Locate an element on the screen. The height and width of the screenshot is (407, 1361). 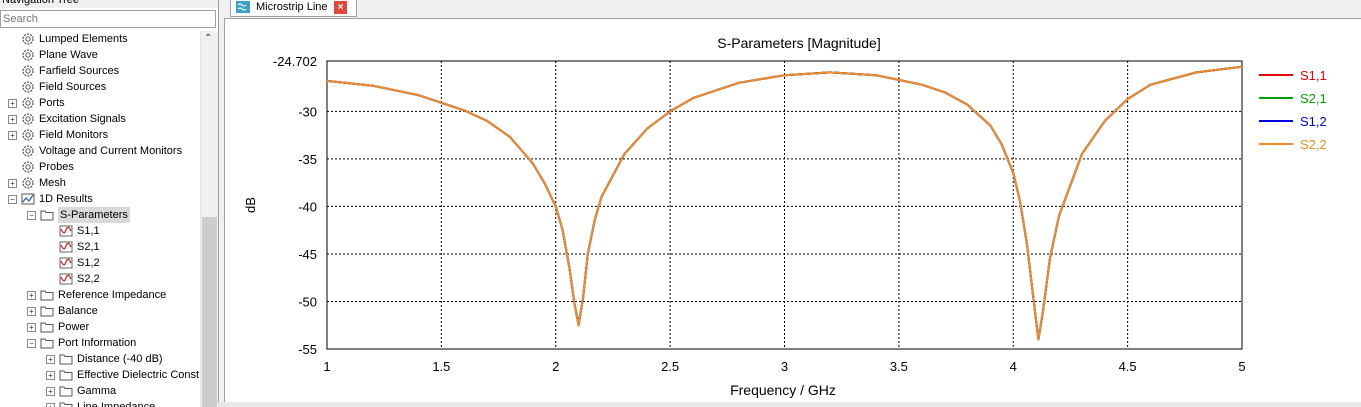
scrollbar-thumb is located at coordinates (209, 312).